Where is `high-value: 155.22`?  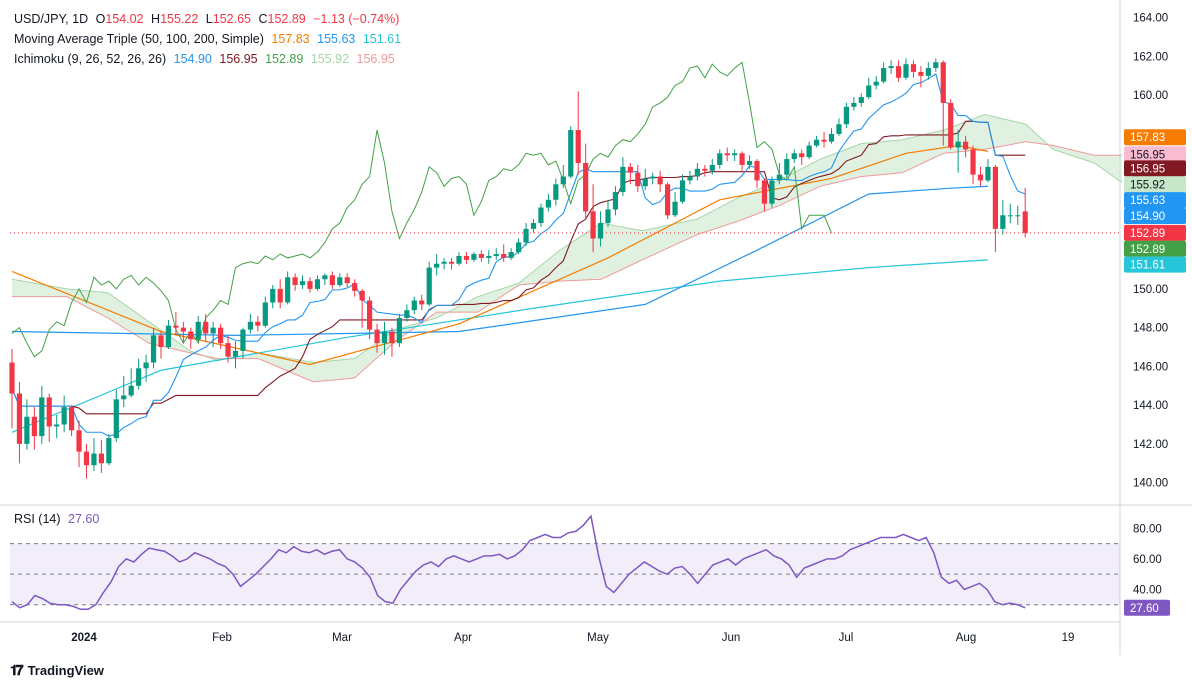
high-value: 155.22 is located at coordinates (179, 19).